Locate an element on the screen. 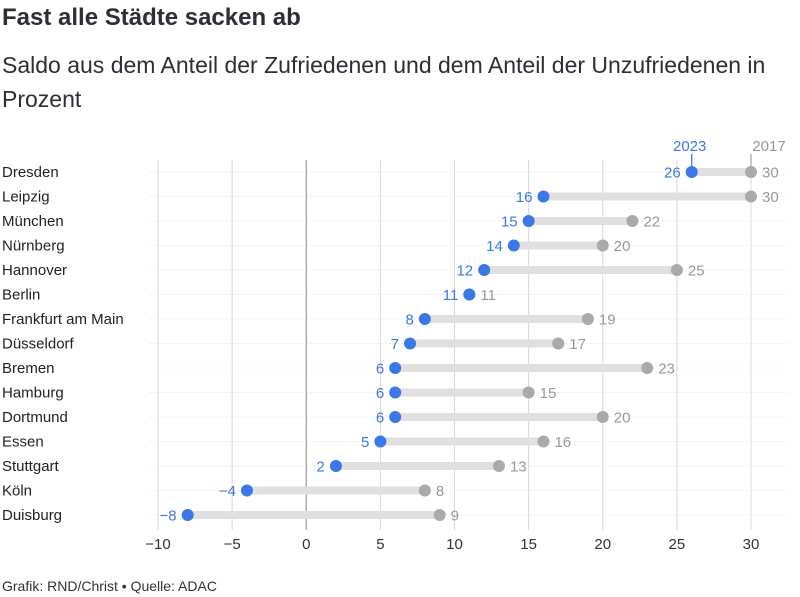  legend-label-2023: 2023 is located at coordinates (689, 146).